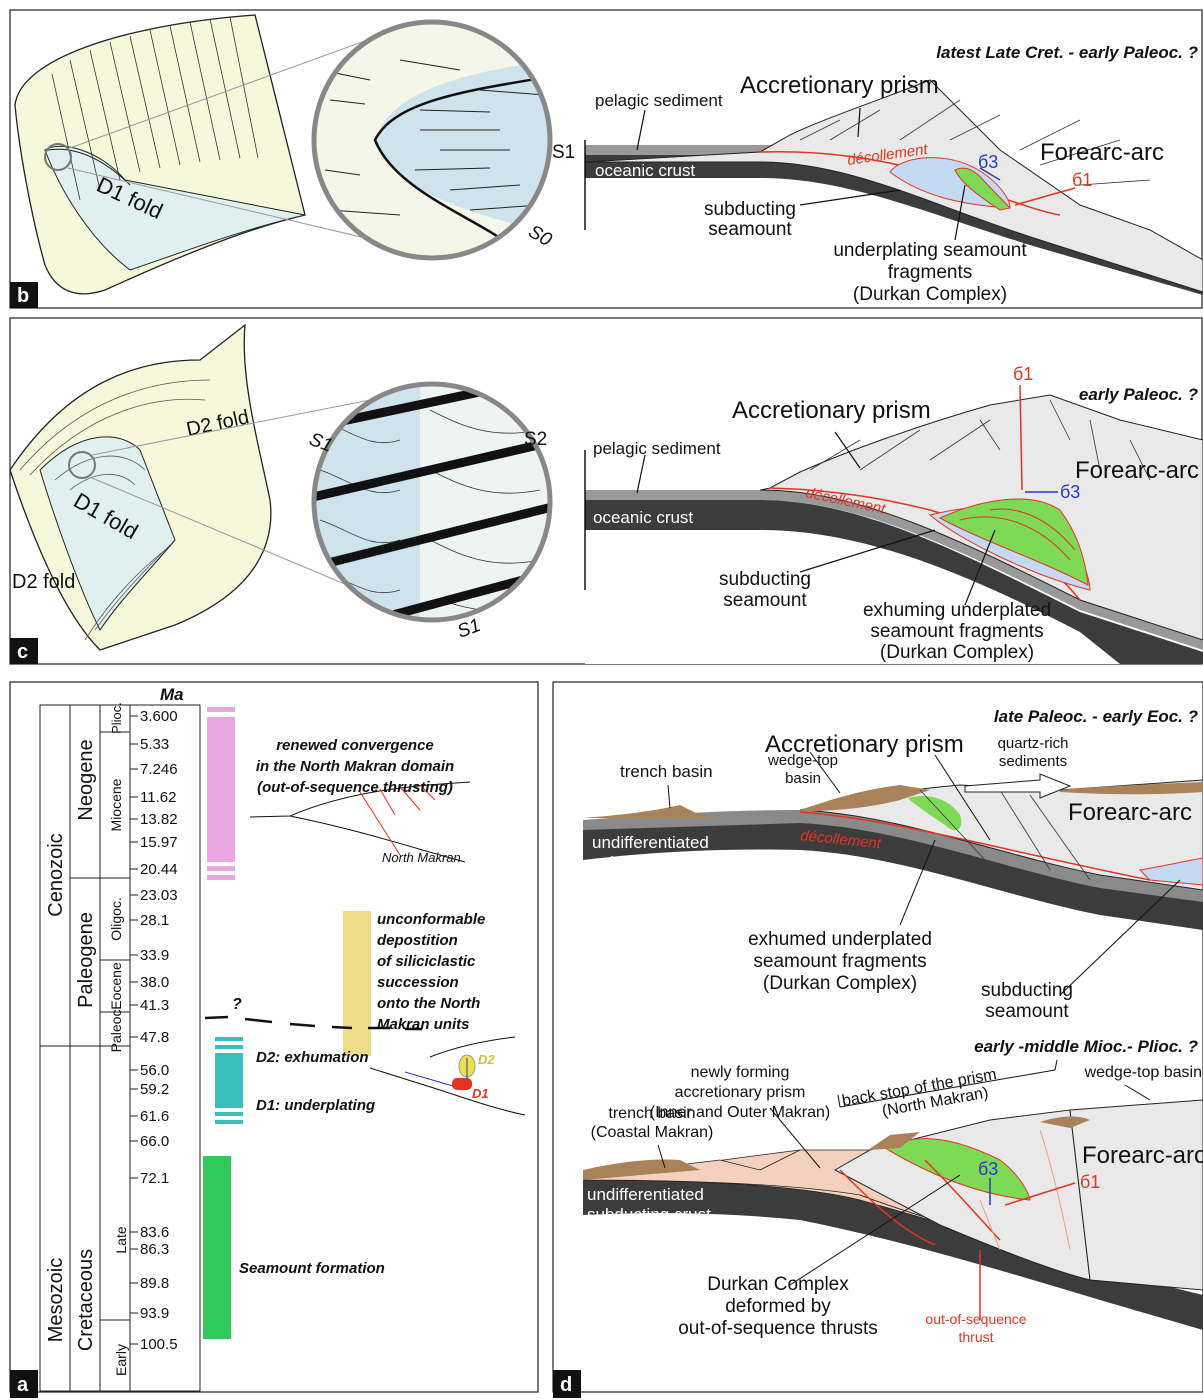 The image size is (1203, 1400). I want to click on d-upper-crust-1: undifferentiated, so click(650, 842).